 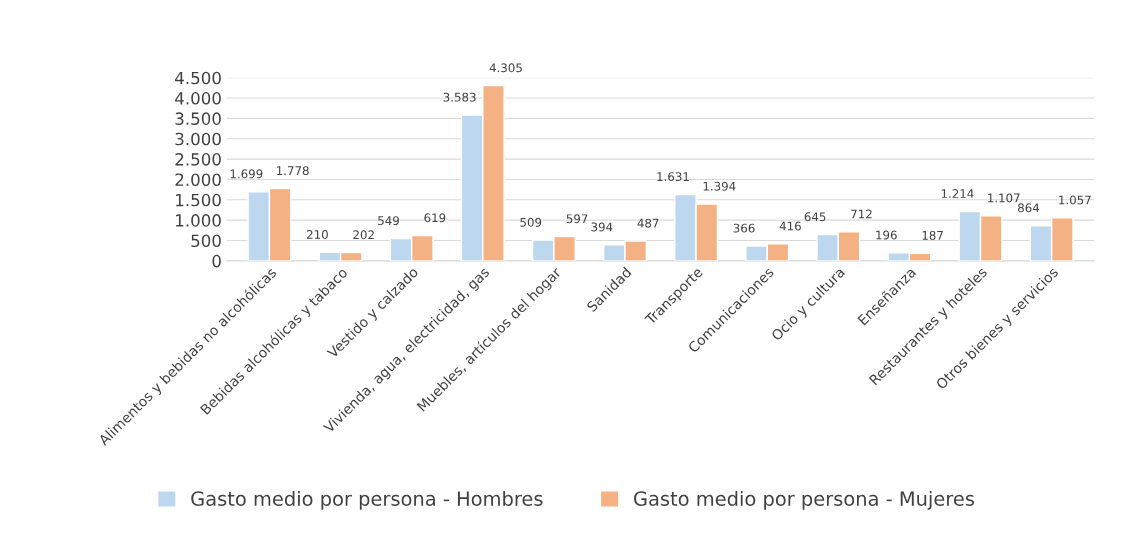 I want to click on data-label: 1.394, so click(x=719, y=186).